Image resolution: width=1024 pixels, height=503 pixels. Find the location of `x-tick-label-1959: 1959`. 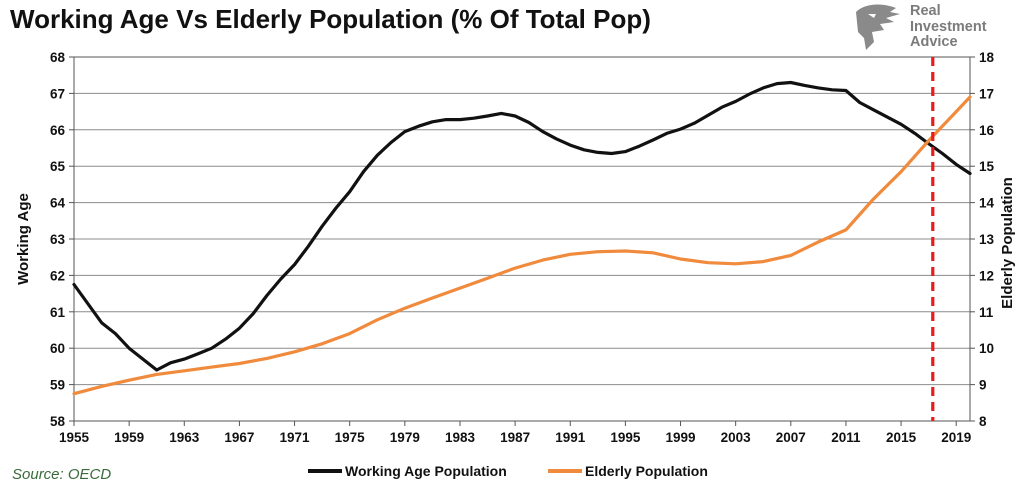

x-tick-label-1959: 1959 is located at coordinates (129, 437).